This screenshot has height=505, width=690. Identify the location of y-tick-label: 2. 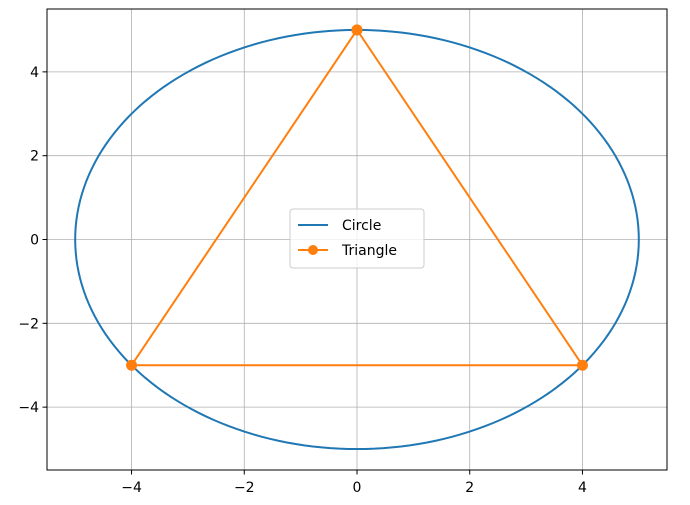
(34, 157).